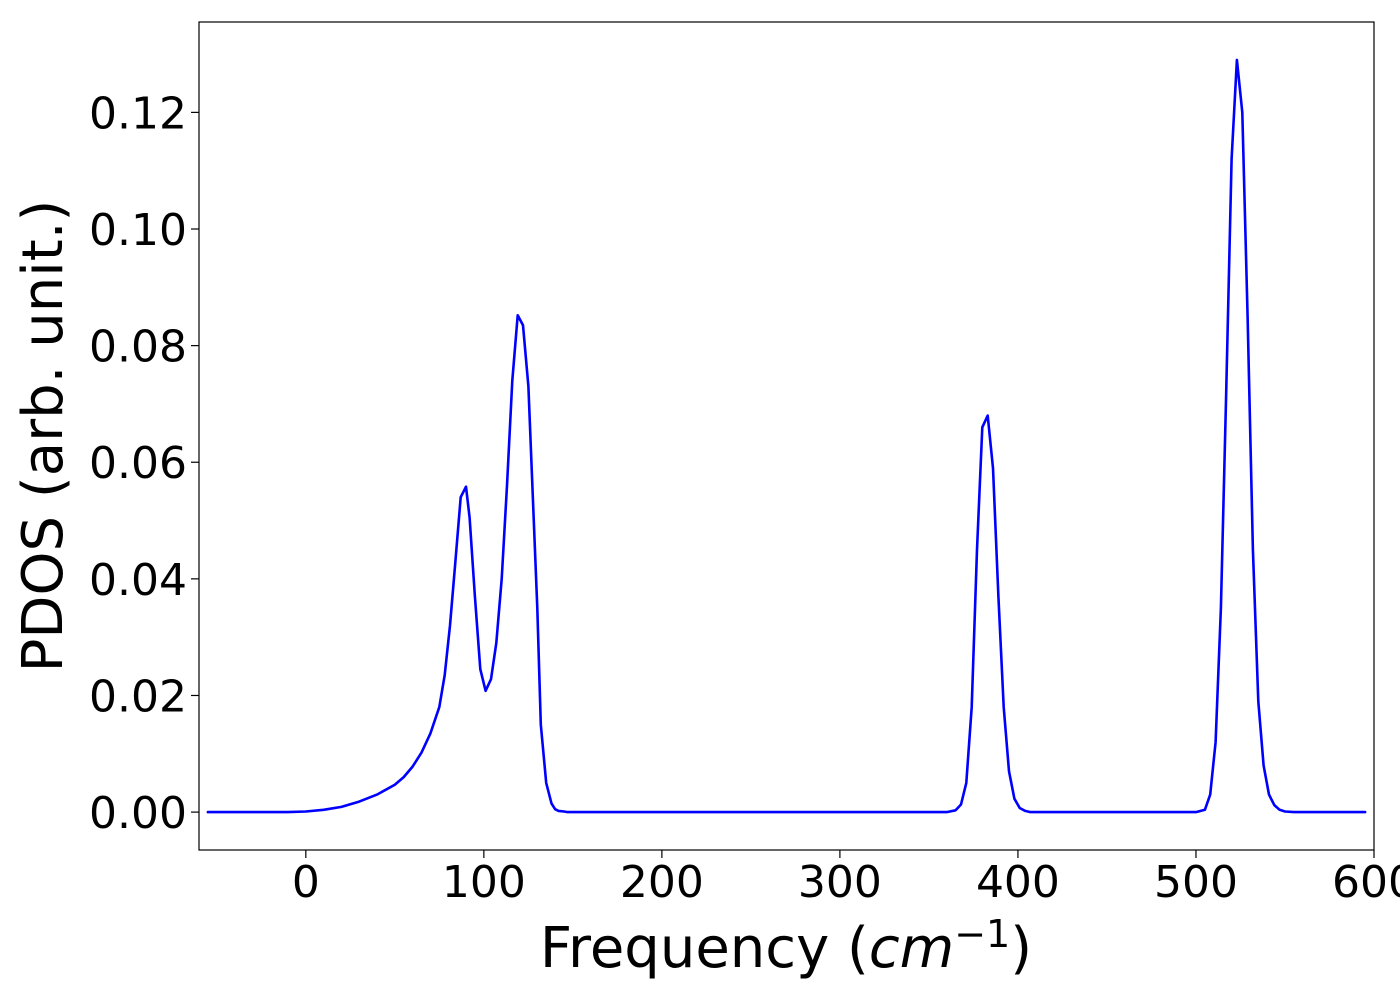 Image resolution: width=1400 pixels, height=1000 pixels. I want to click on x-tick-label: 600, so click(1366, 882).